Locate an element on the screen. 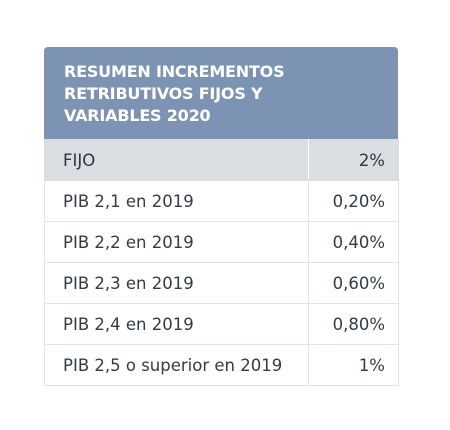 The height and width of the screenshot is (430, 450). row-value: 0,20% is located at coordinates (353, 201).